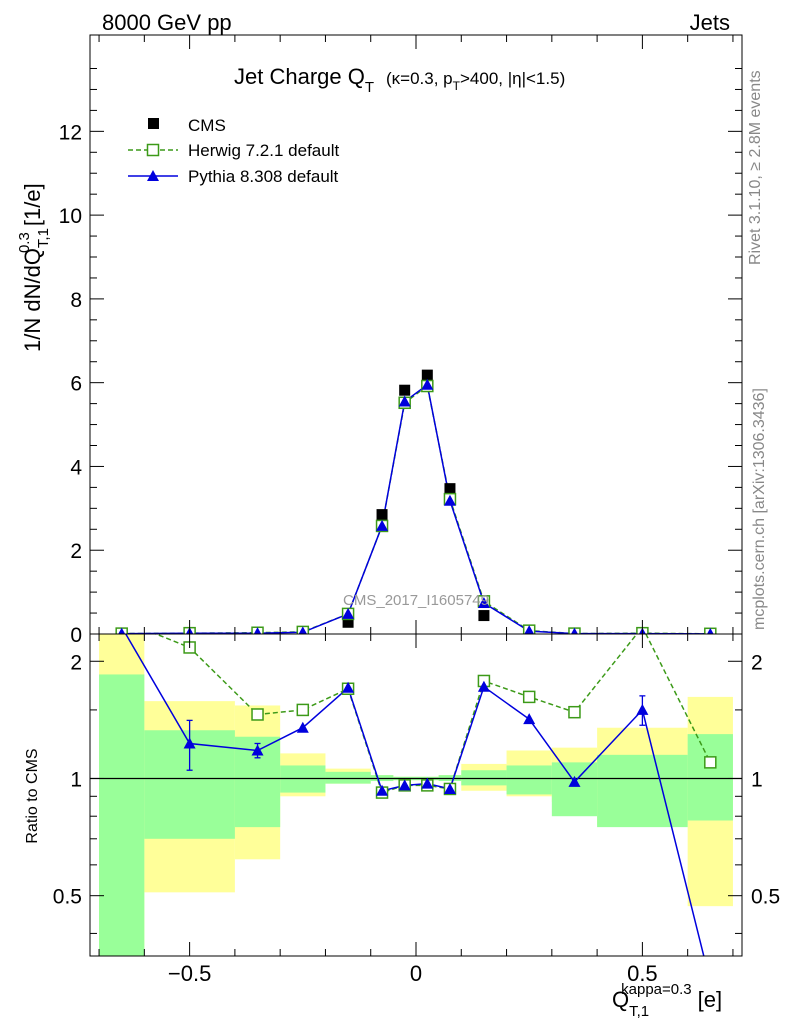 The width and height of the screenshot is (786, 1024). Describe the element at coordinates (153, 175) in the screenshot. I see `legend-marker-pythia` at that location.